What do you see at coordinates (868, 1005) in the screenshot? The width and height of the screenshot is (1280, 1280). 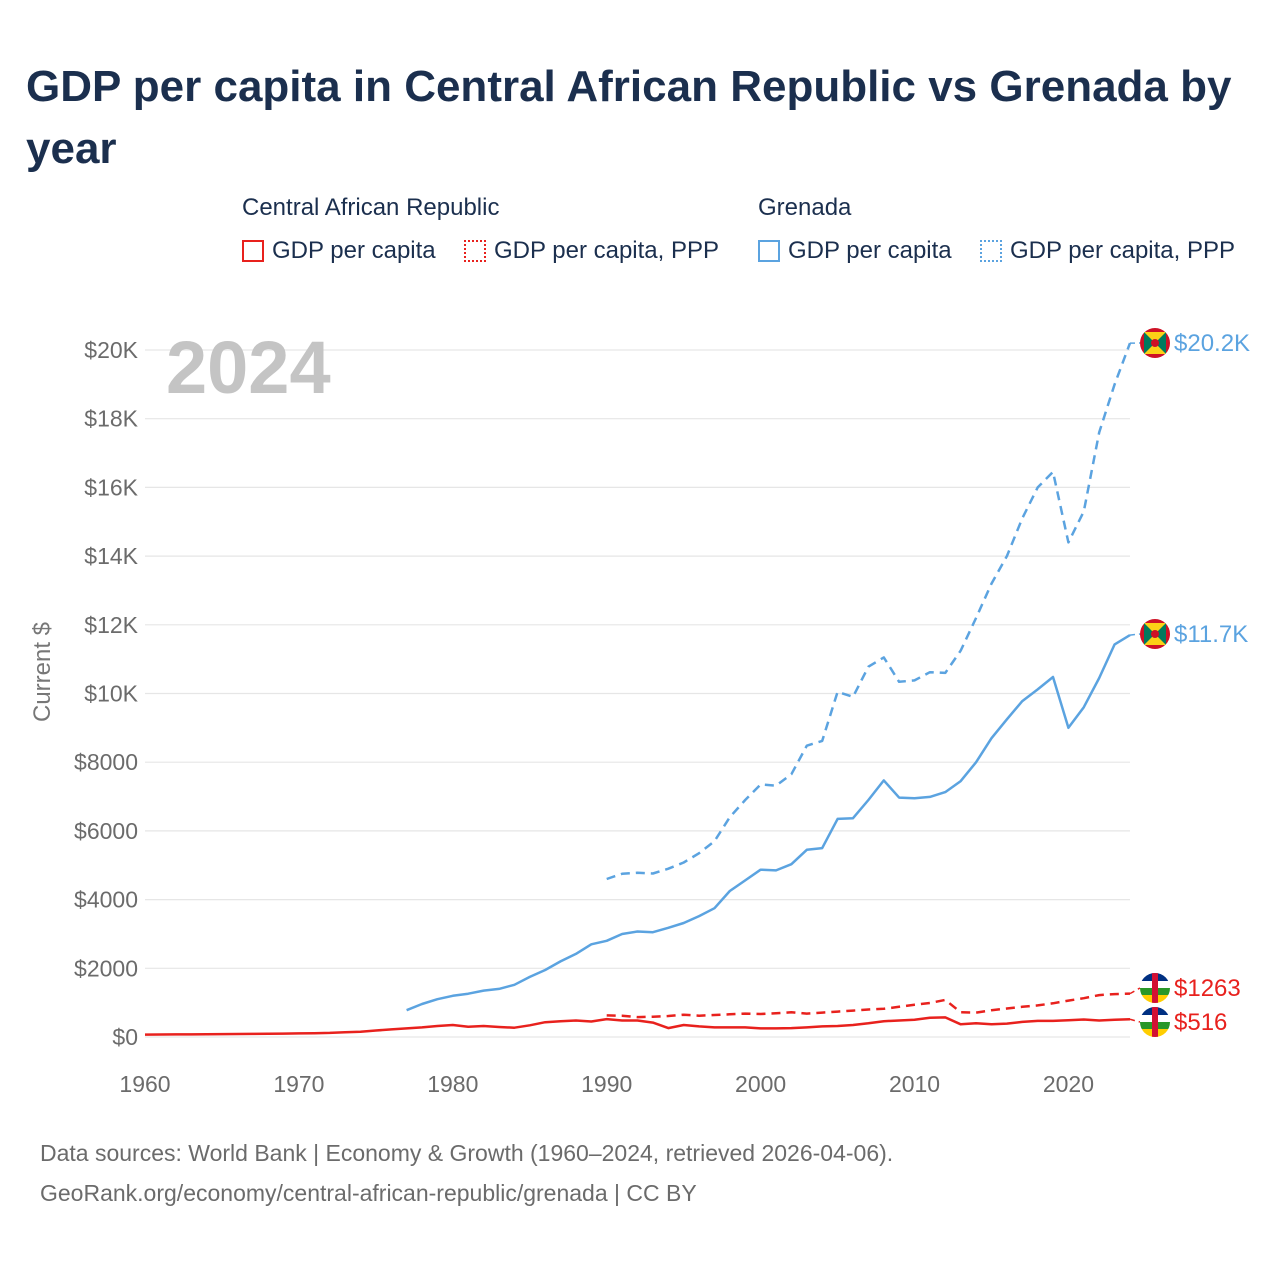 I see `series-line-central-african-republic-gdp-per-capita-ppp` at bounding box center [868, 1005].